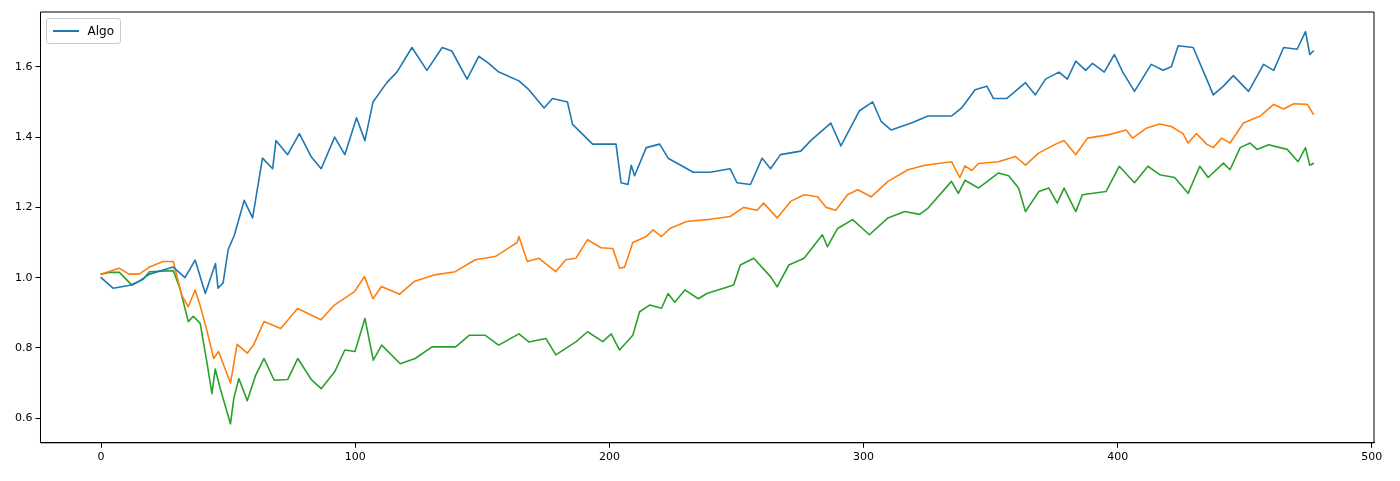 The height and width of the screenshot is (481, 1400). I want to click on y-tick-label: 0.6, so click(23, 418).